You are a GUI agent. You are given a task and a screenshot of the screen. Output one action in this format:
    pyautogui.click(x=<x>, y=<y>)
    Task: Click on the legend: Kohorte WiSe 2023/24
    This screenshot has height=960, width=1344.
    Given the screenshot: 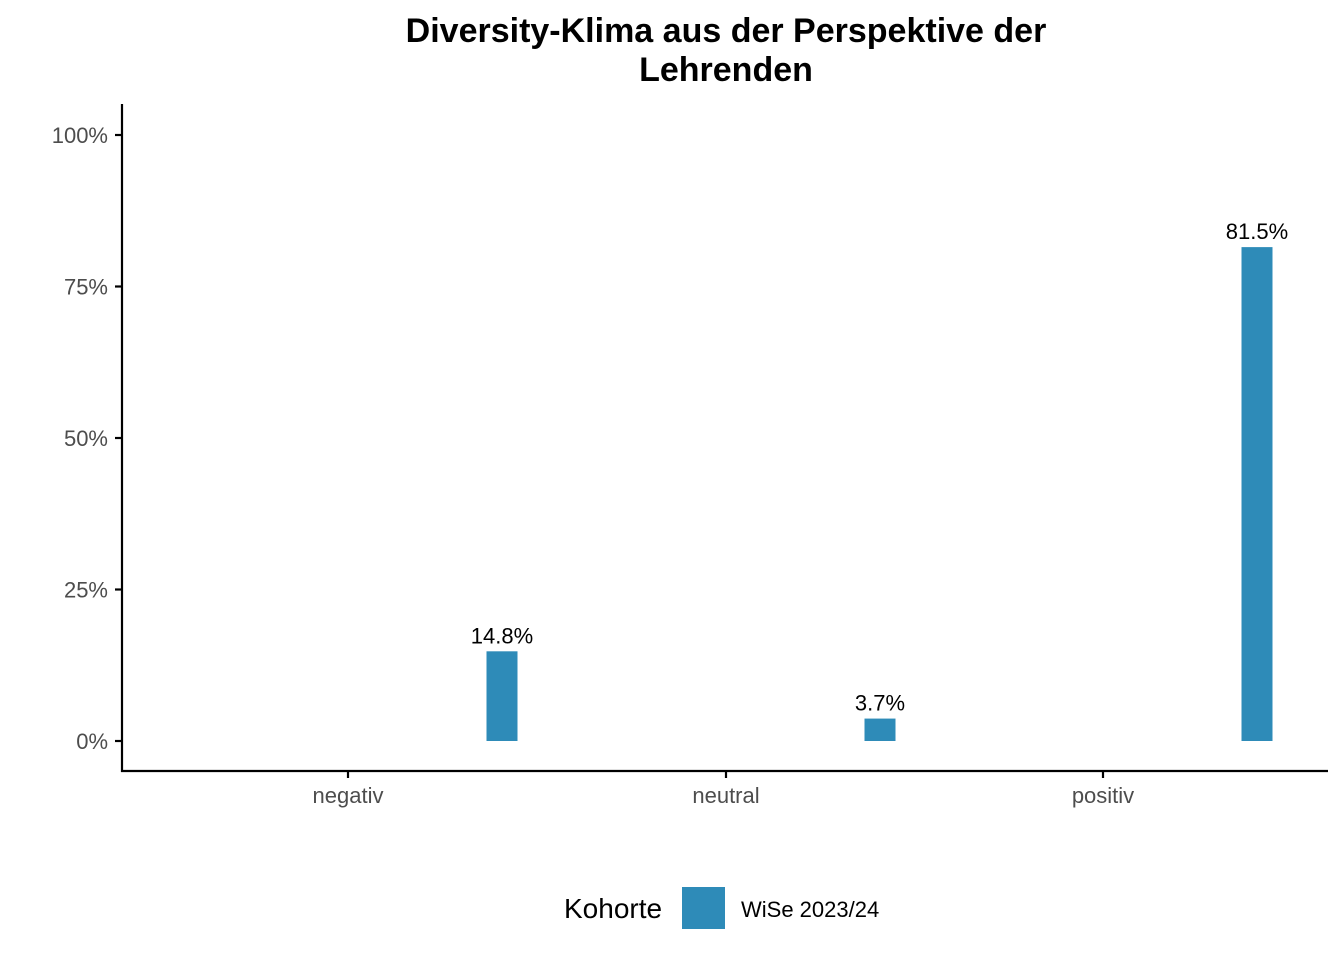 What is the action you would take?
    pyautogui.click(x=721, y=908)
    